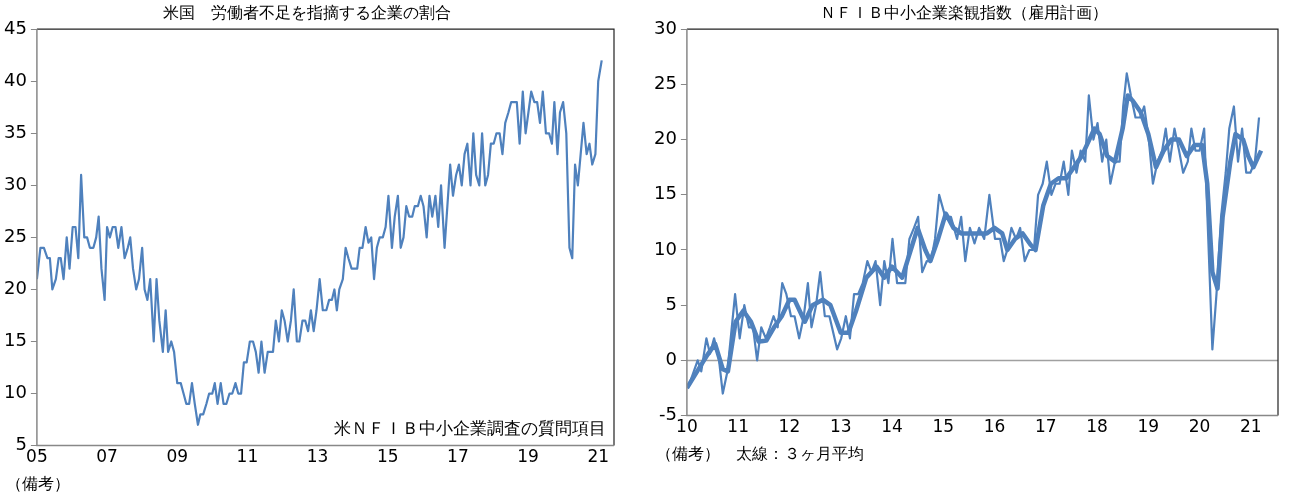  What do you see at coordinates (892, 426) in the screenshot?
I see `x-tick-label: 14` at bounding box center [892, 426].